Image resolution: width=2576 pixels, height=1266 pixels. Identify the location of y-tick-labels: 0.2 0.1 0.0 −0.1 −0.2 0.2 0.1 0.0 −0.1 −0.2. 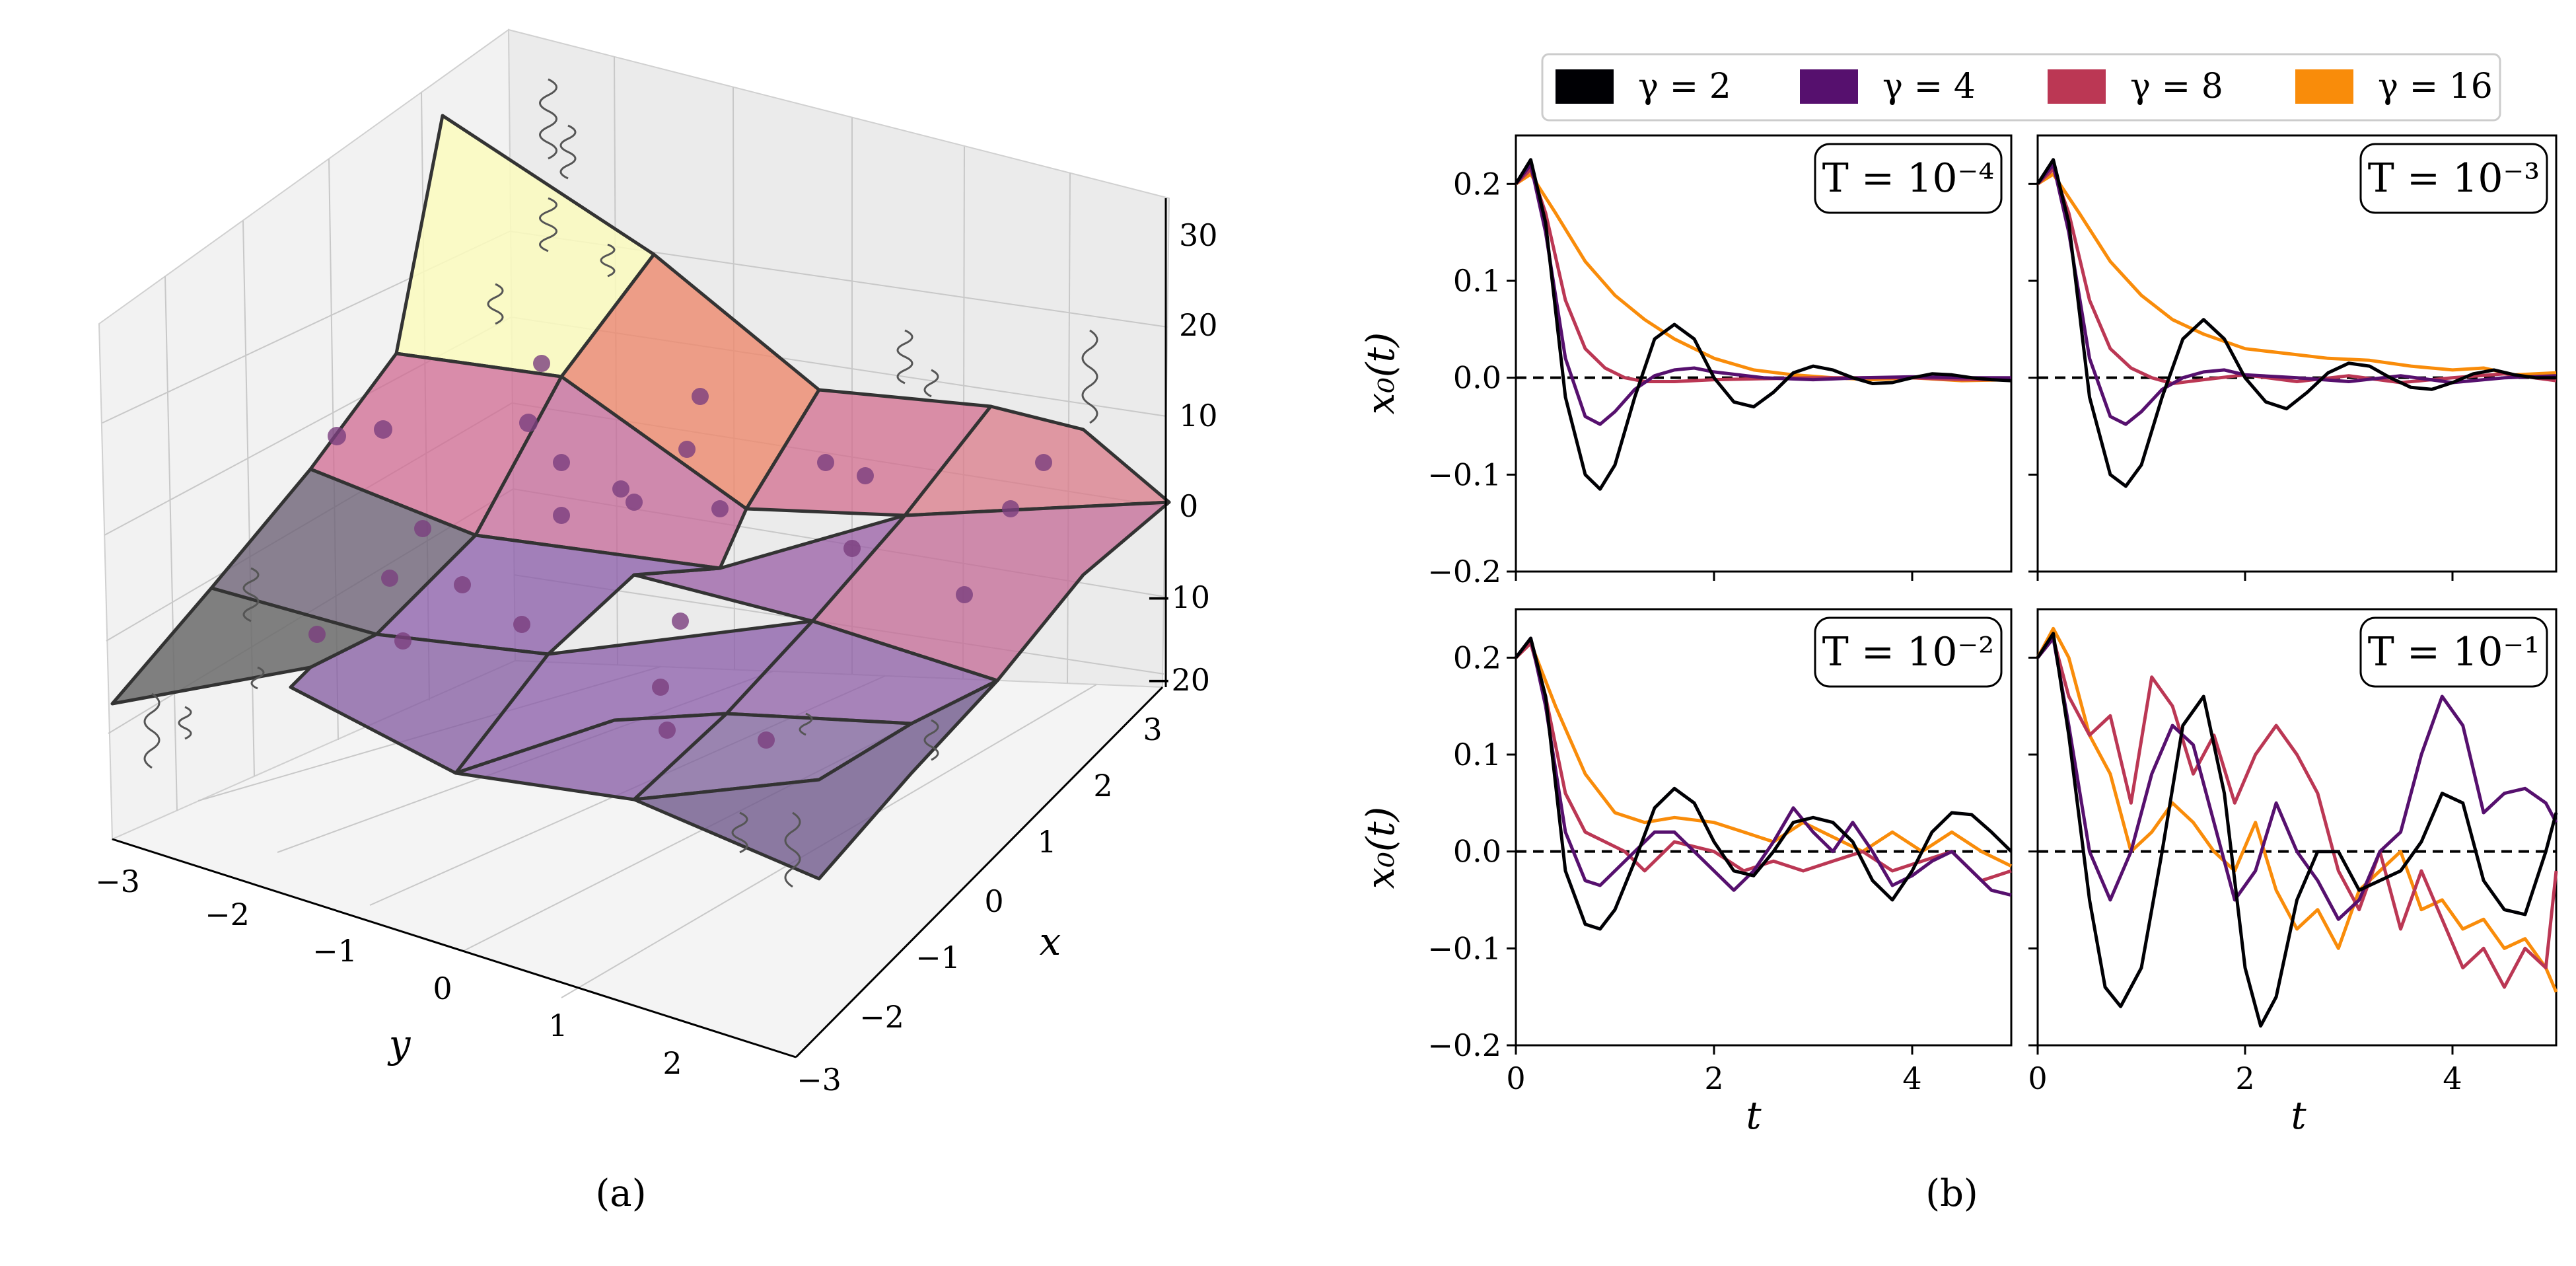
(1464, 615).